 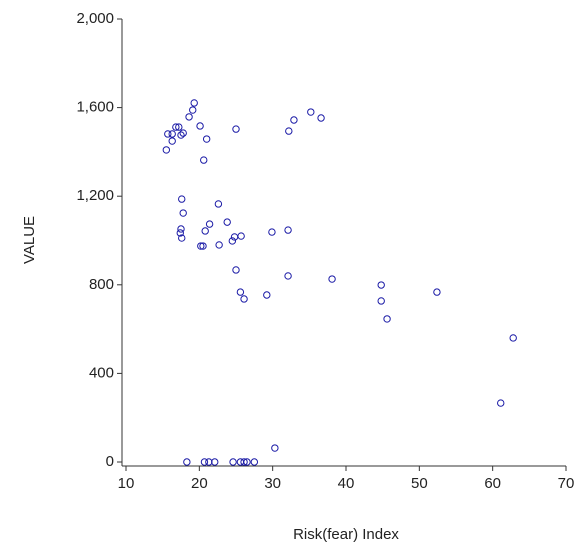 What do you see at coordinates (566, 483) in the screenshot?
I see `x-tick-label: 70` at bounding box center [566, 483].